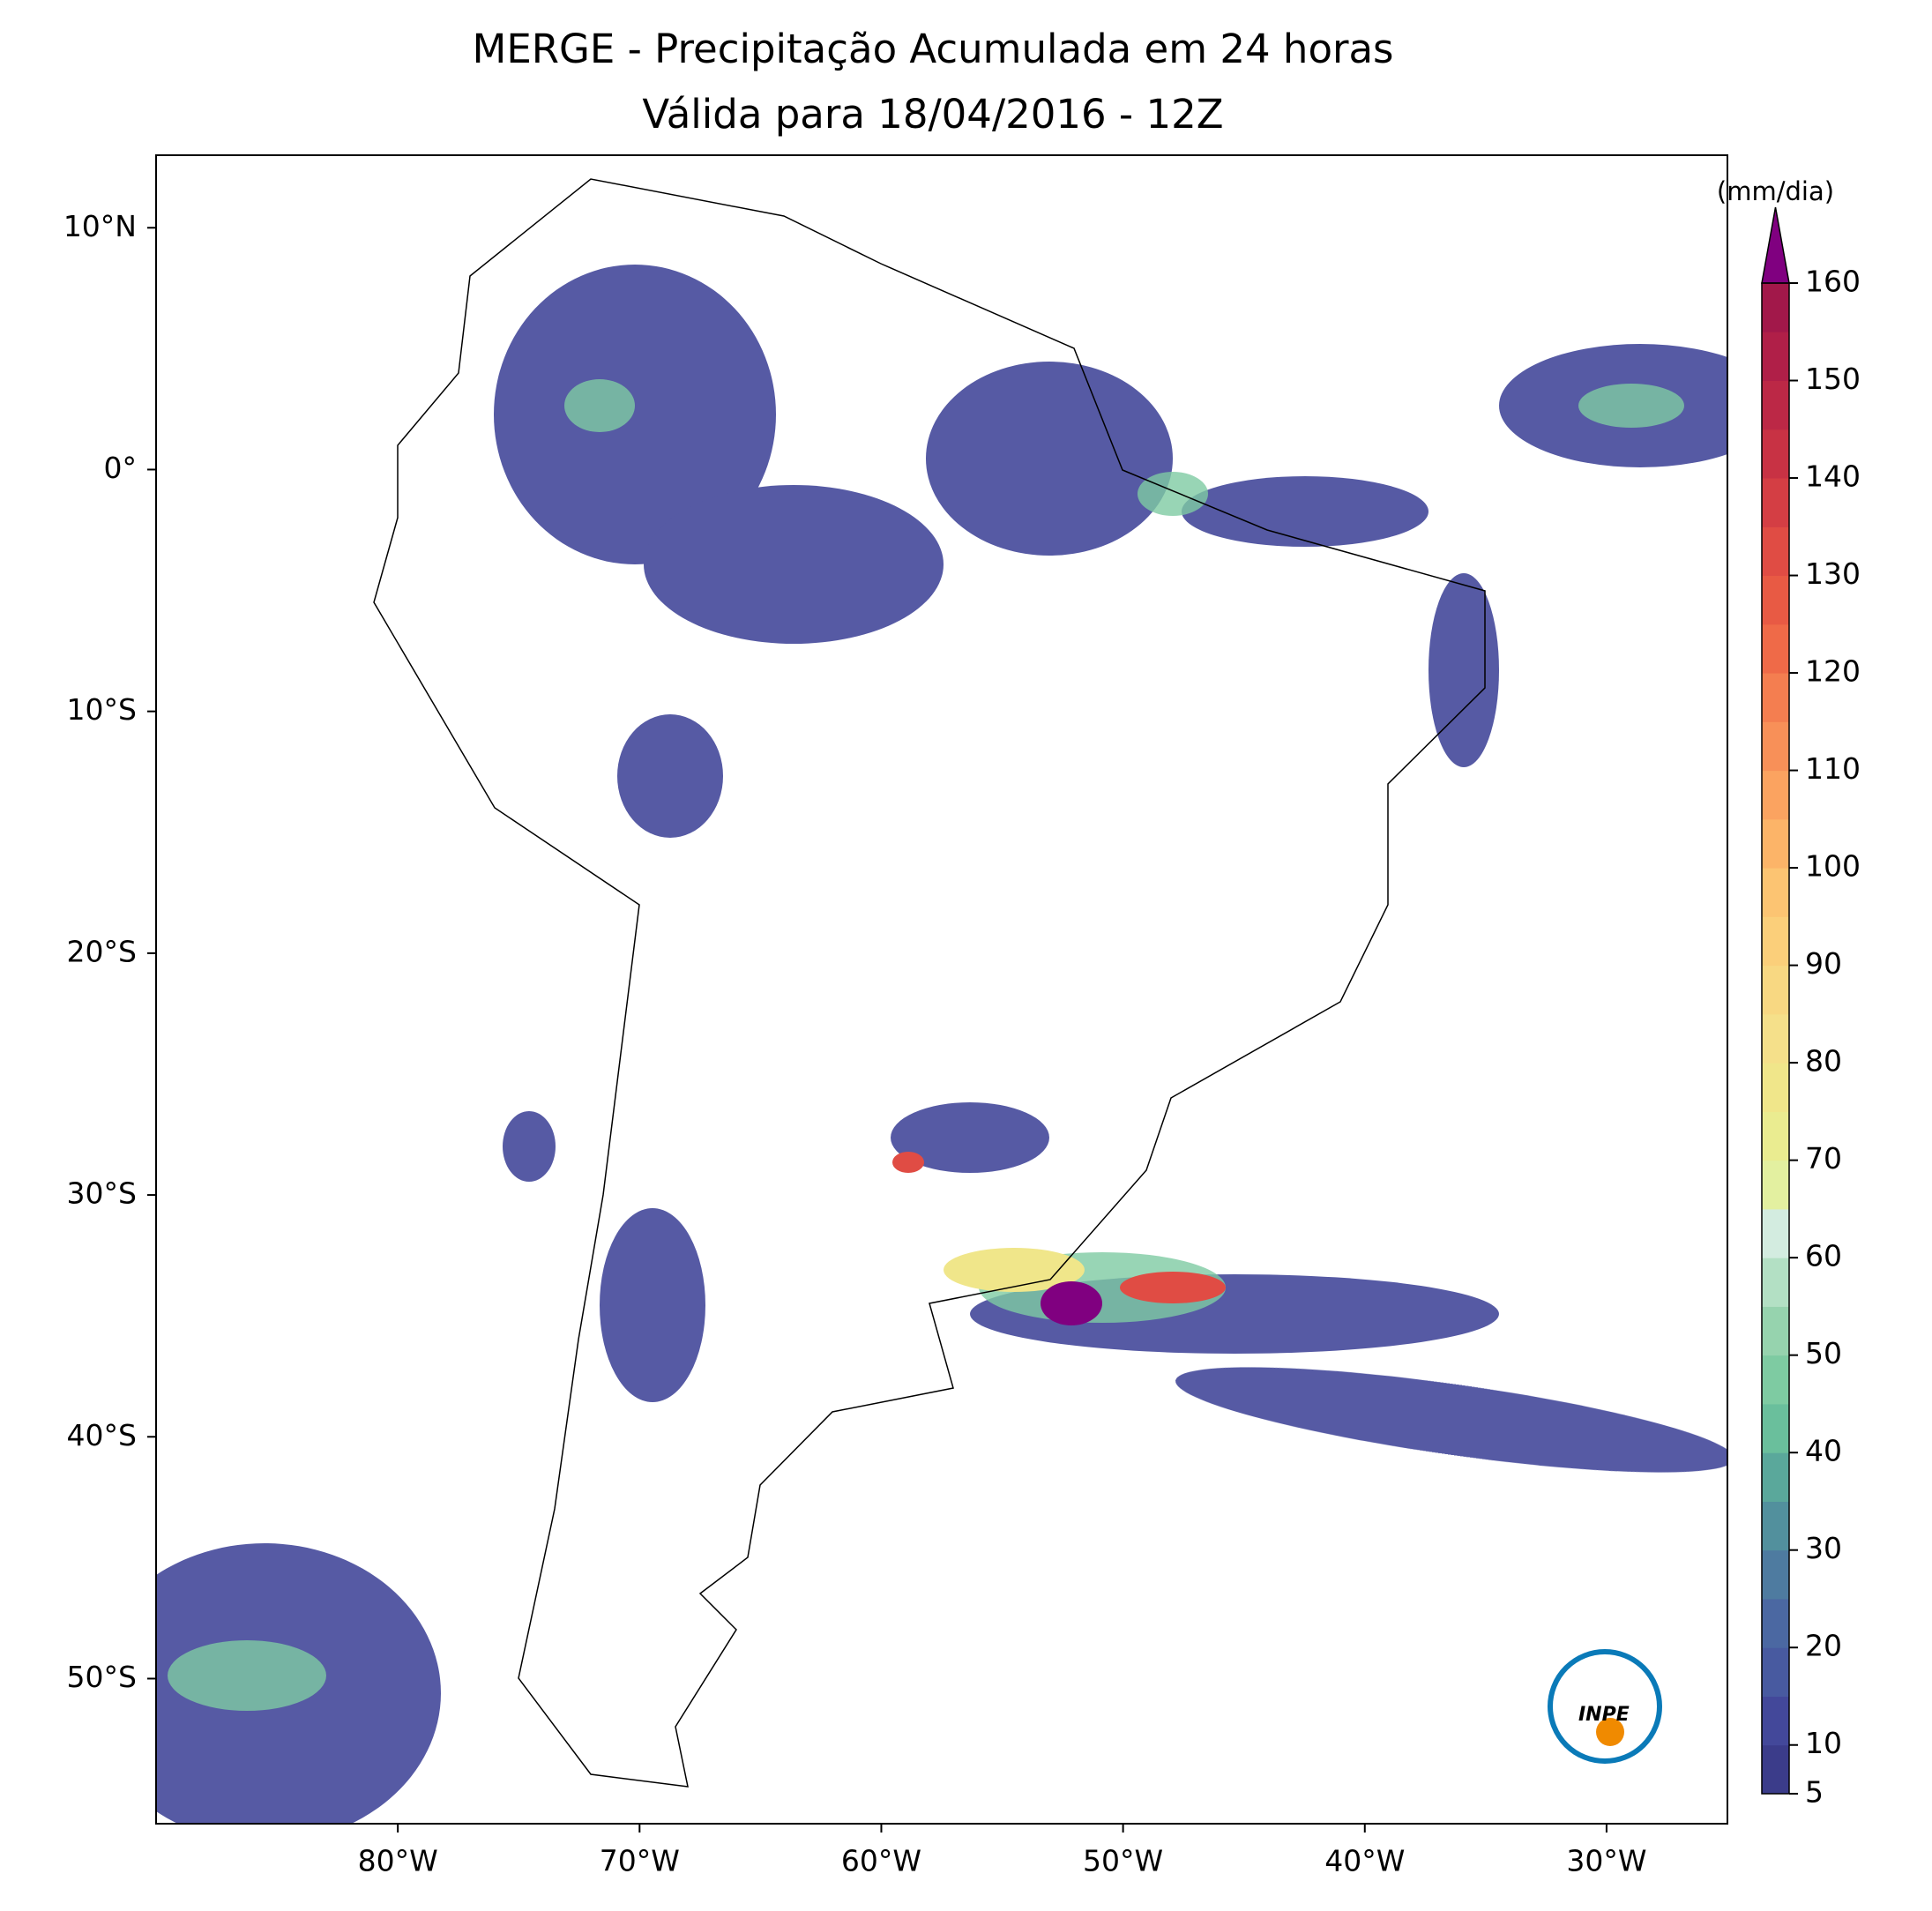  I want to click on colorbar-extend, so click(1775, 245).